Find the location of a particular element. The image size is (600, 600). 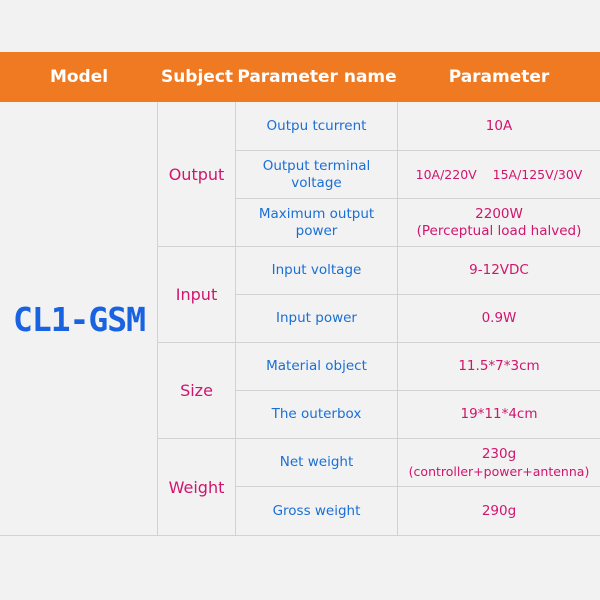

header-parameter-description: Parameter description is located at coordinates (499, 102).